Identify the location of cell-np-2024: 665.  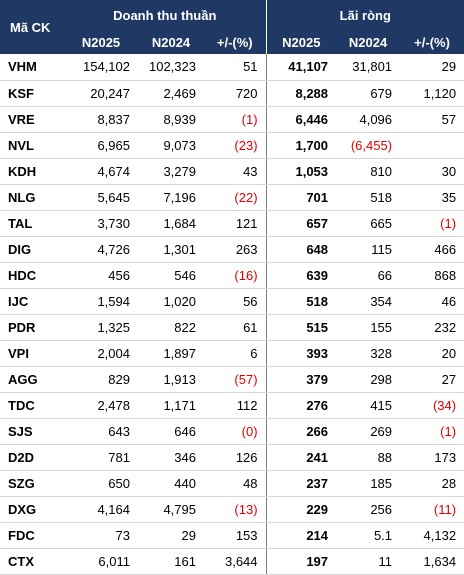
(368, 223).